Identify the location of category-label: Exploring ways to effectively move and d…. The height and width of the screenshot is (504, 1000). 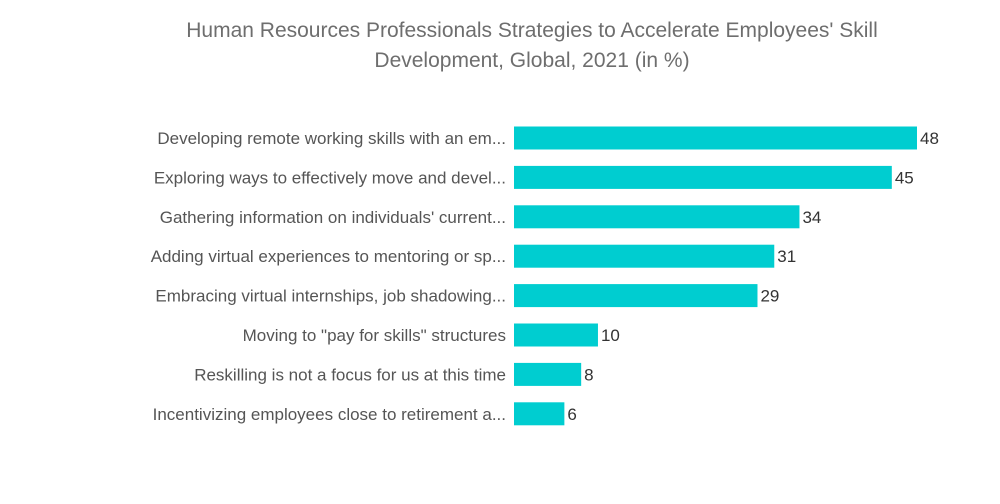
(330, 177).